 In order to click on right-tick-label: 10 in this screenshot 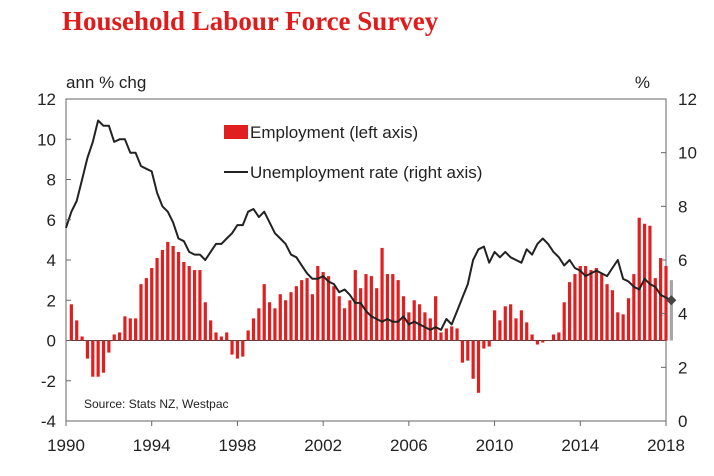, I will do `click(687, 153)`.